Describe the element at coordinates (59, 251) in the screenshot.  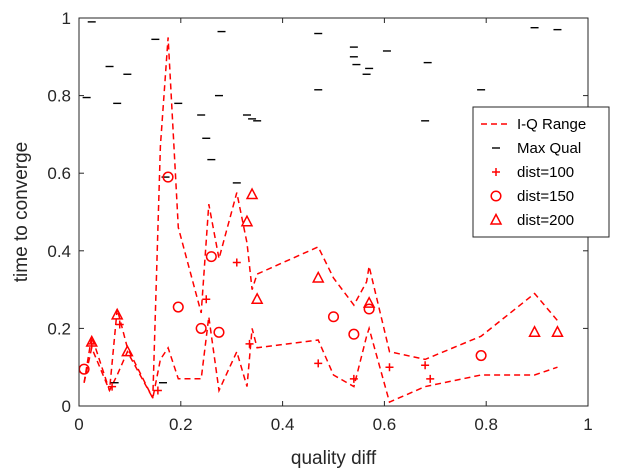
I see `y-tick-label: 0.4` at that location.